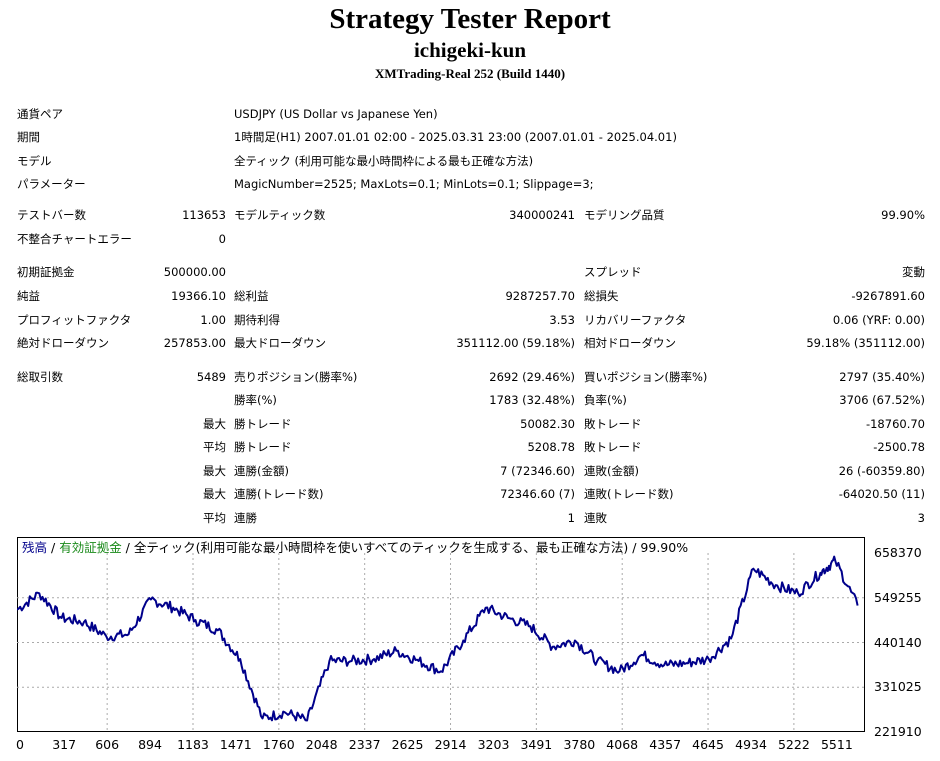 The image size is (940, 761). Describe the element at coordinates (74, 320) in the screenshot. I see `stat-label: プロフィットファクタ` at that location.